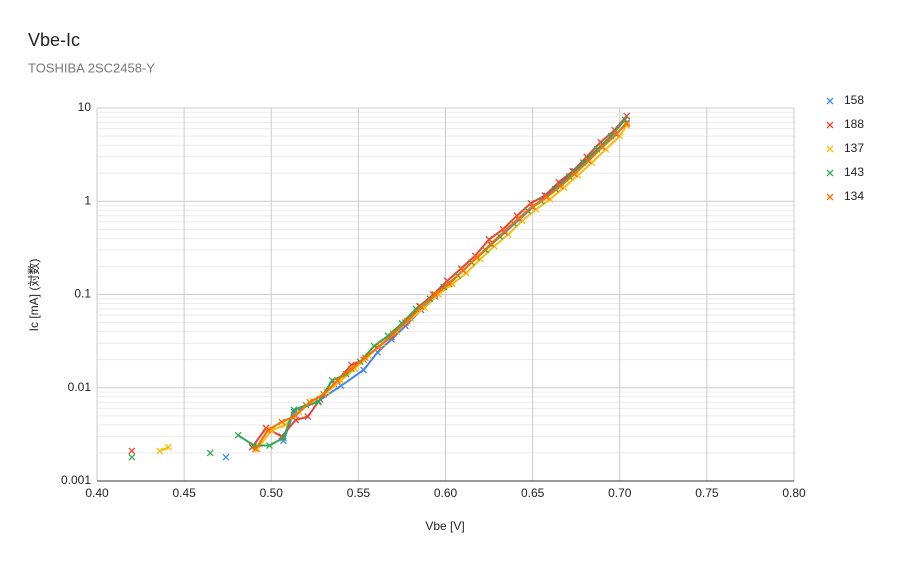 The image size is (908, 562). What do you see at coordinates (794, 493) in the screenshot?
I see `x-tick-label: 0.80` at bounding box center [794, 493].